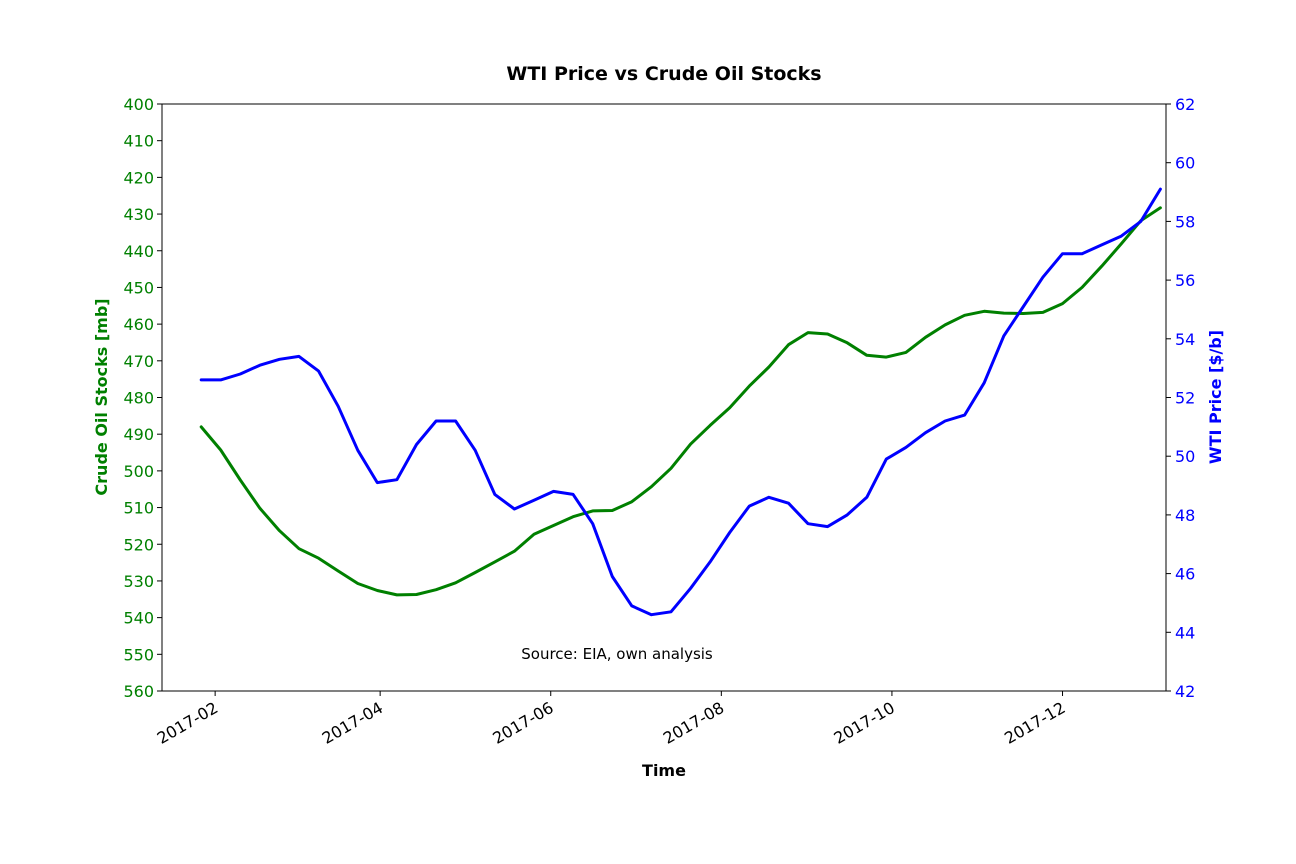  Describe the element at coordinates (138, 361) in the screenshot. I see `left-tick-label: 470` at that location.